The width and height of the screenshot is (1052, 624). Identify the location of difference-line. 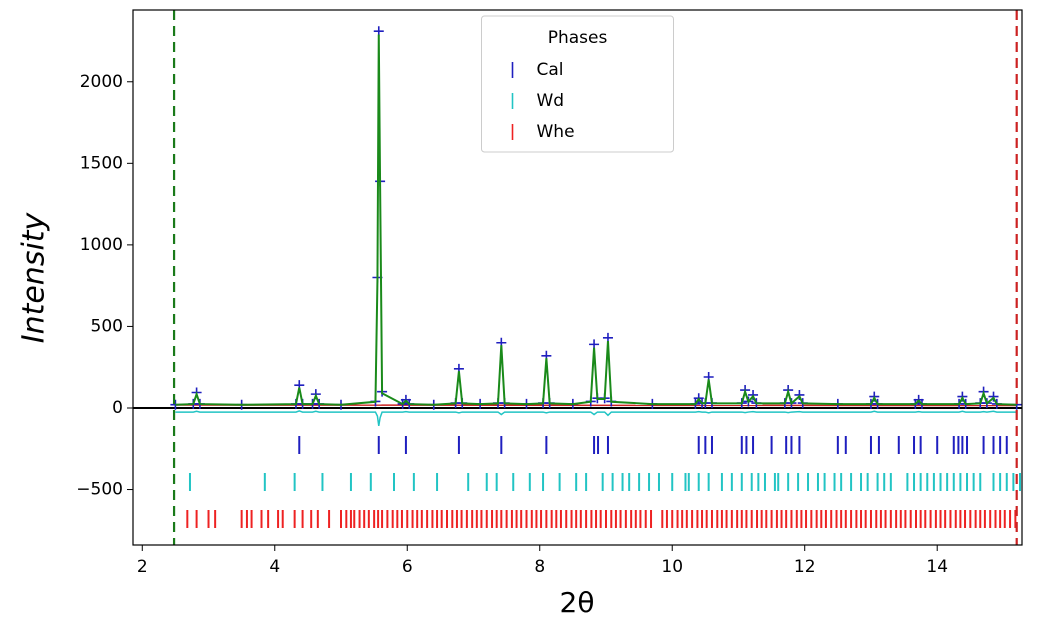
(596, 418).